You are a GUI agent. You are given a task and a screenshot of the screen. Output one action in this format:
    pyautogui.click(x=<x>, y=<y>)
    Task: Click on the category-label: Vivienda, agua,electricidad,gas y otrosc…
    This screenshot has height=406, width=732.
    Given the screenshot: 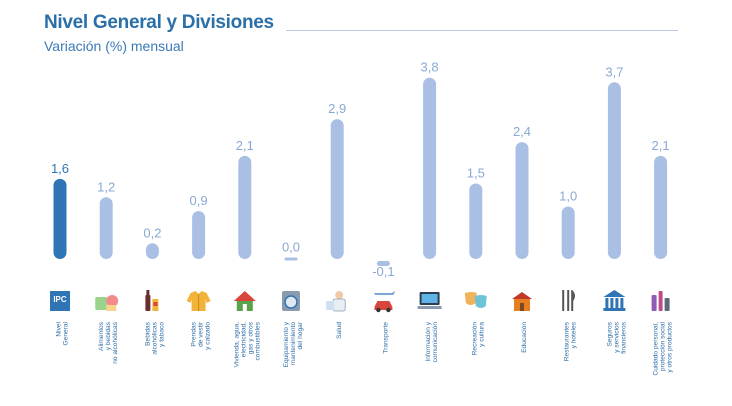 What is the action you would take?
    pyautogui.click(x=247, y=344)
    